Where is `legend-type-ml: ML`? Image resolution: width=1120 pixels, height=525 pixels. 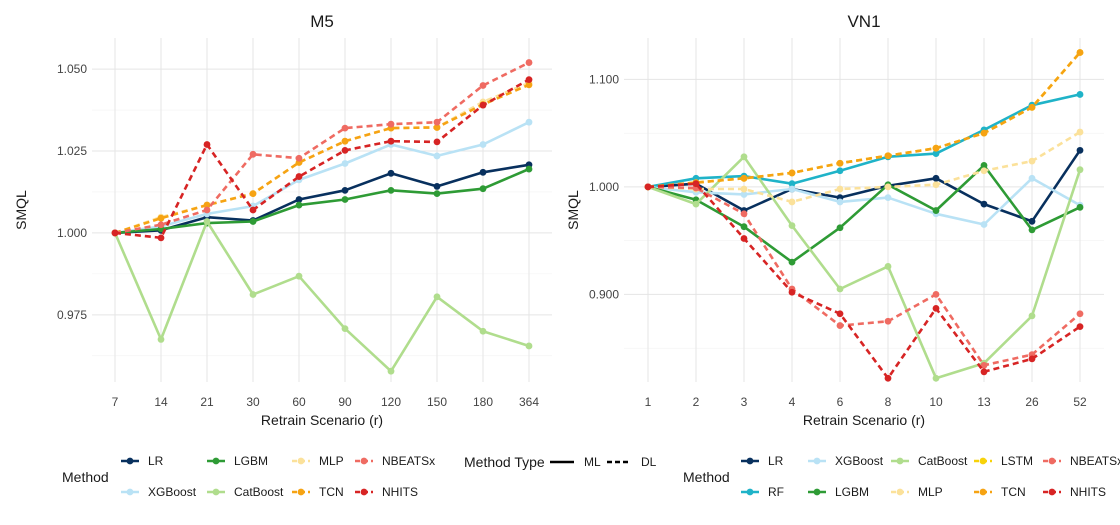
legend-type-ml: ML is located at coordinates (575, 462).